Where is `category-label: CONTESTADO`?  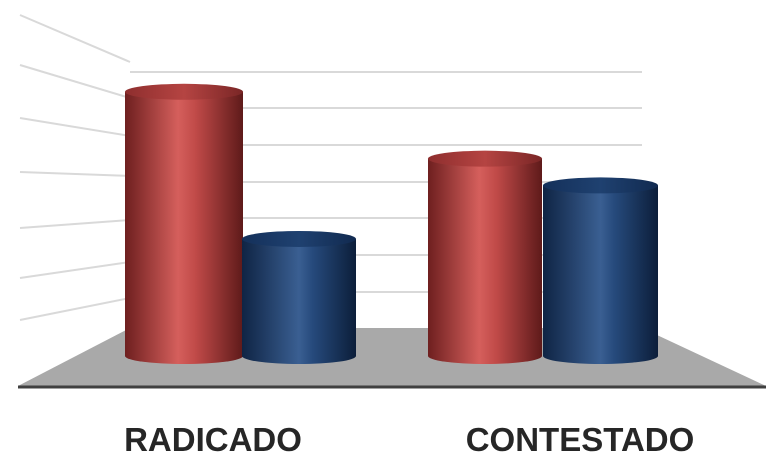
category-label: CONTESTADO is located at coordinates (580, 437).